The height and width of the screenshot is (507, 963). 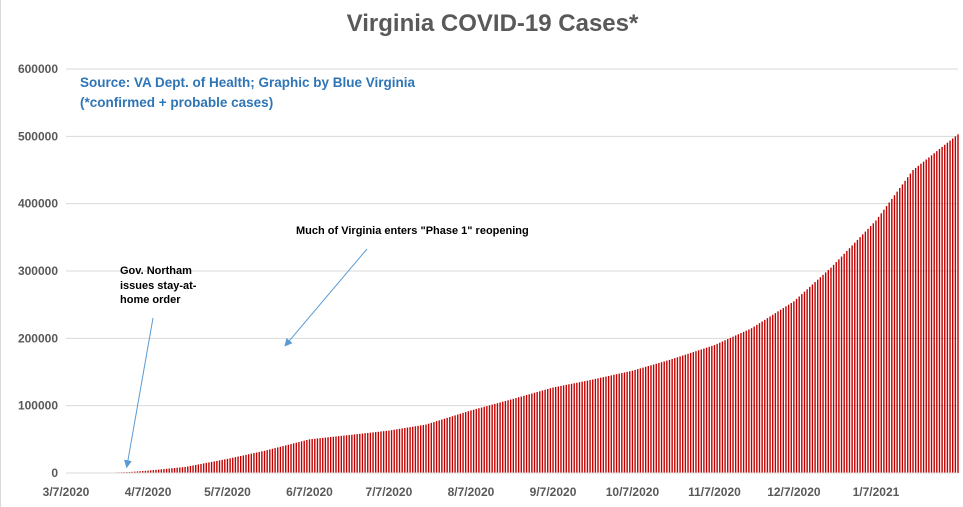 I want to click on x-tick-label: 3/7/2020, so click(x=66, y=492).